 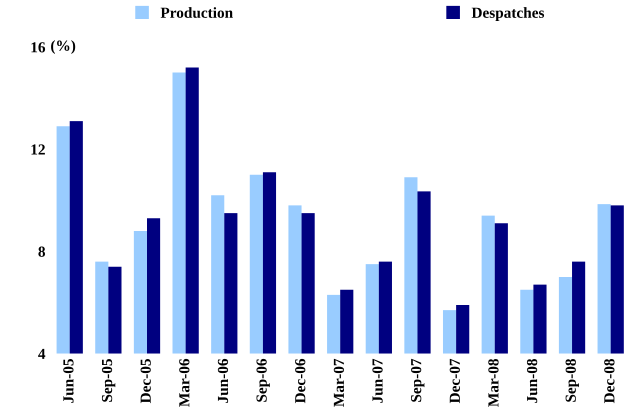 I want to click on legend-label: Despatches, so click(x=508, y=14).